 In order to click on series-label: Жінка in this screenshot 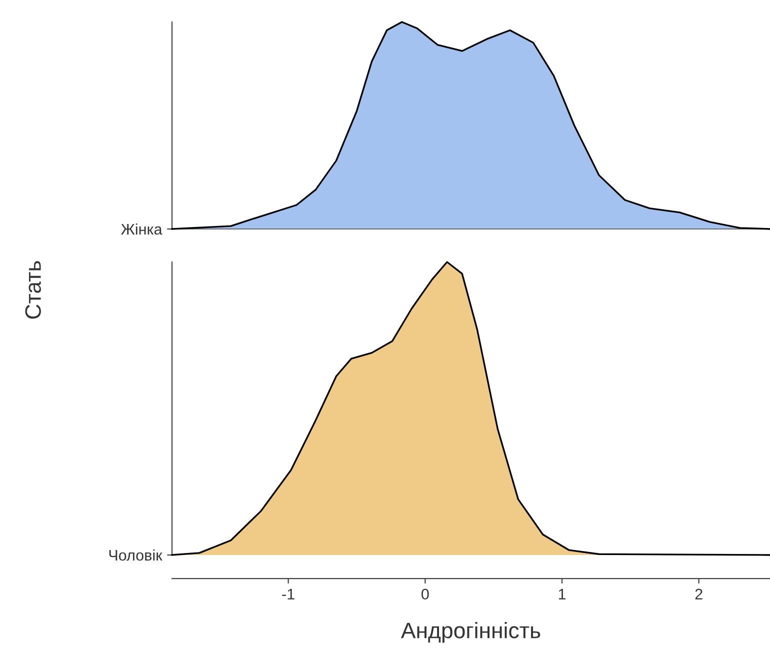, I will do `click(141, 229)`.